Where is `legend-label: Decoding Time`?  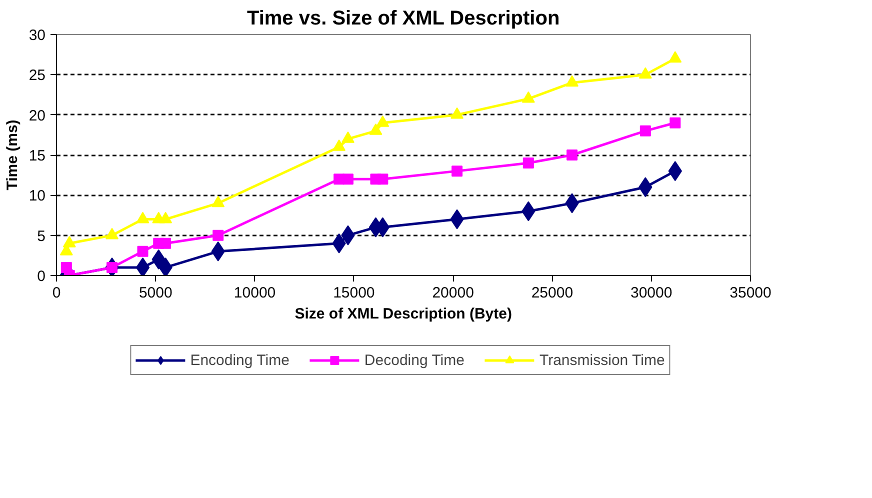 legend-label: Decoding Time is located at coordinates (414, 360).